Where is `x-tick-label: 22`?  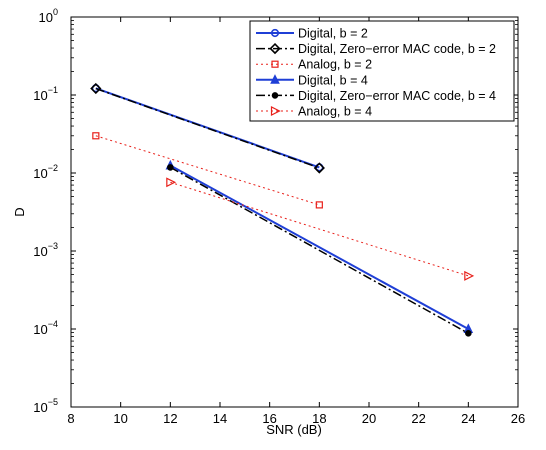 x-tick-label: 22 is located at coordinates (418, 418).